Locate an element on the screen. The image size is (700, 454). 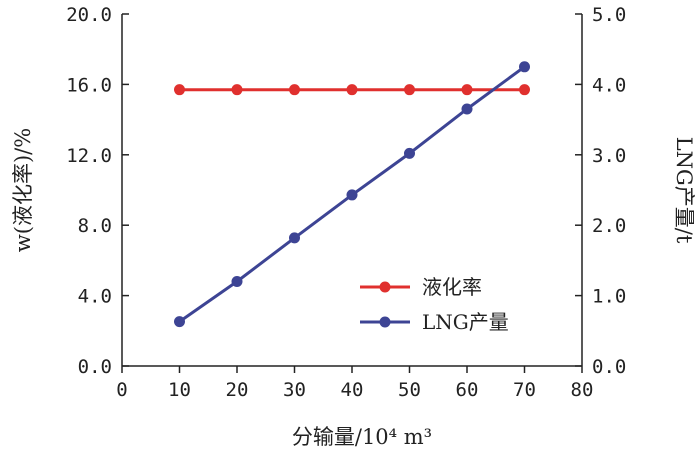
y-right-tick-label: 5.0 is located at coordinates (609, 15).